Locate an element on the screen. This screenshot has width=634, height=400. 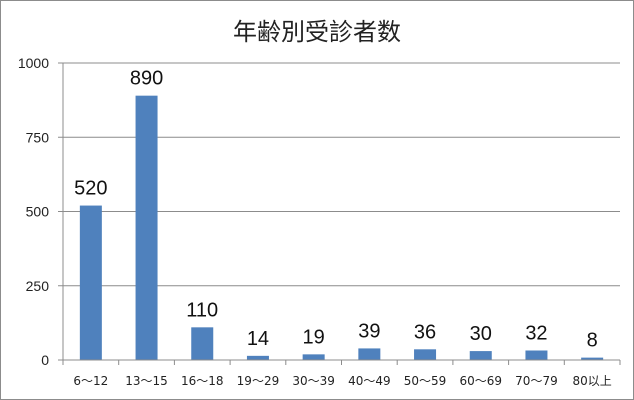
data-label: 32 is located at coordinates (536, 333).